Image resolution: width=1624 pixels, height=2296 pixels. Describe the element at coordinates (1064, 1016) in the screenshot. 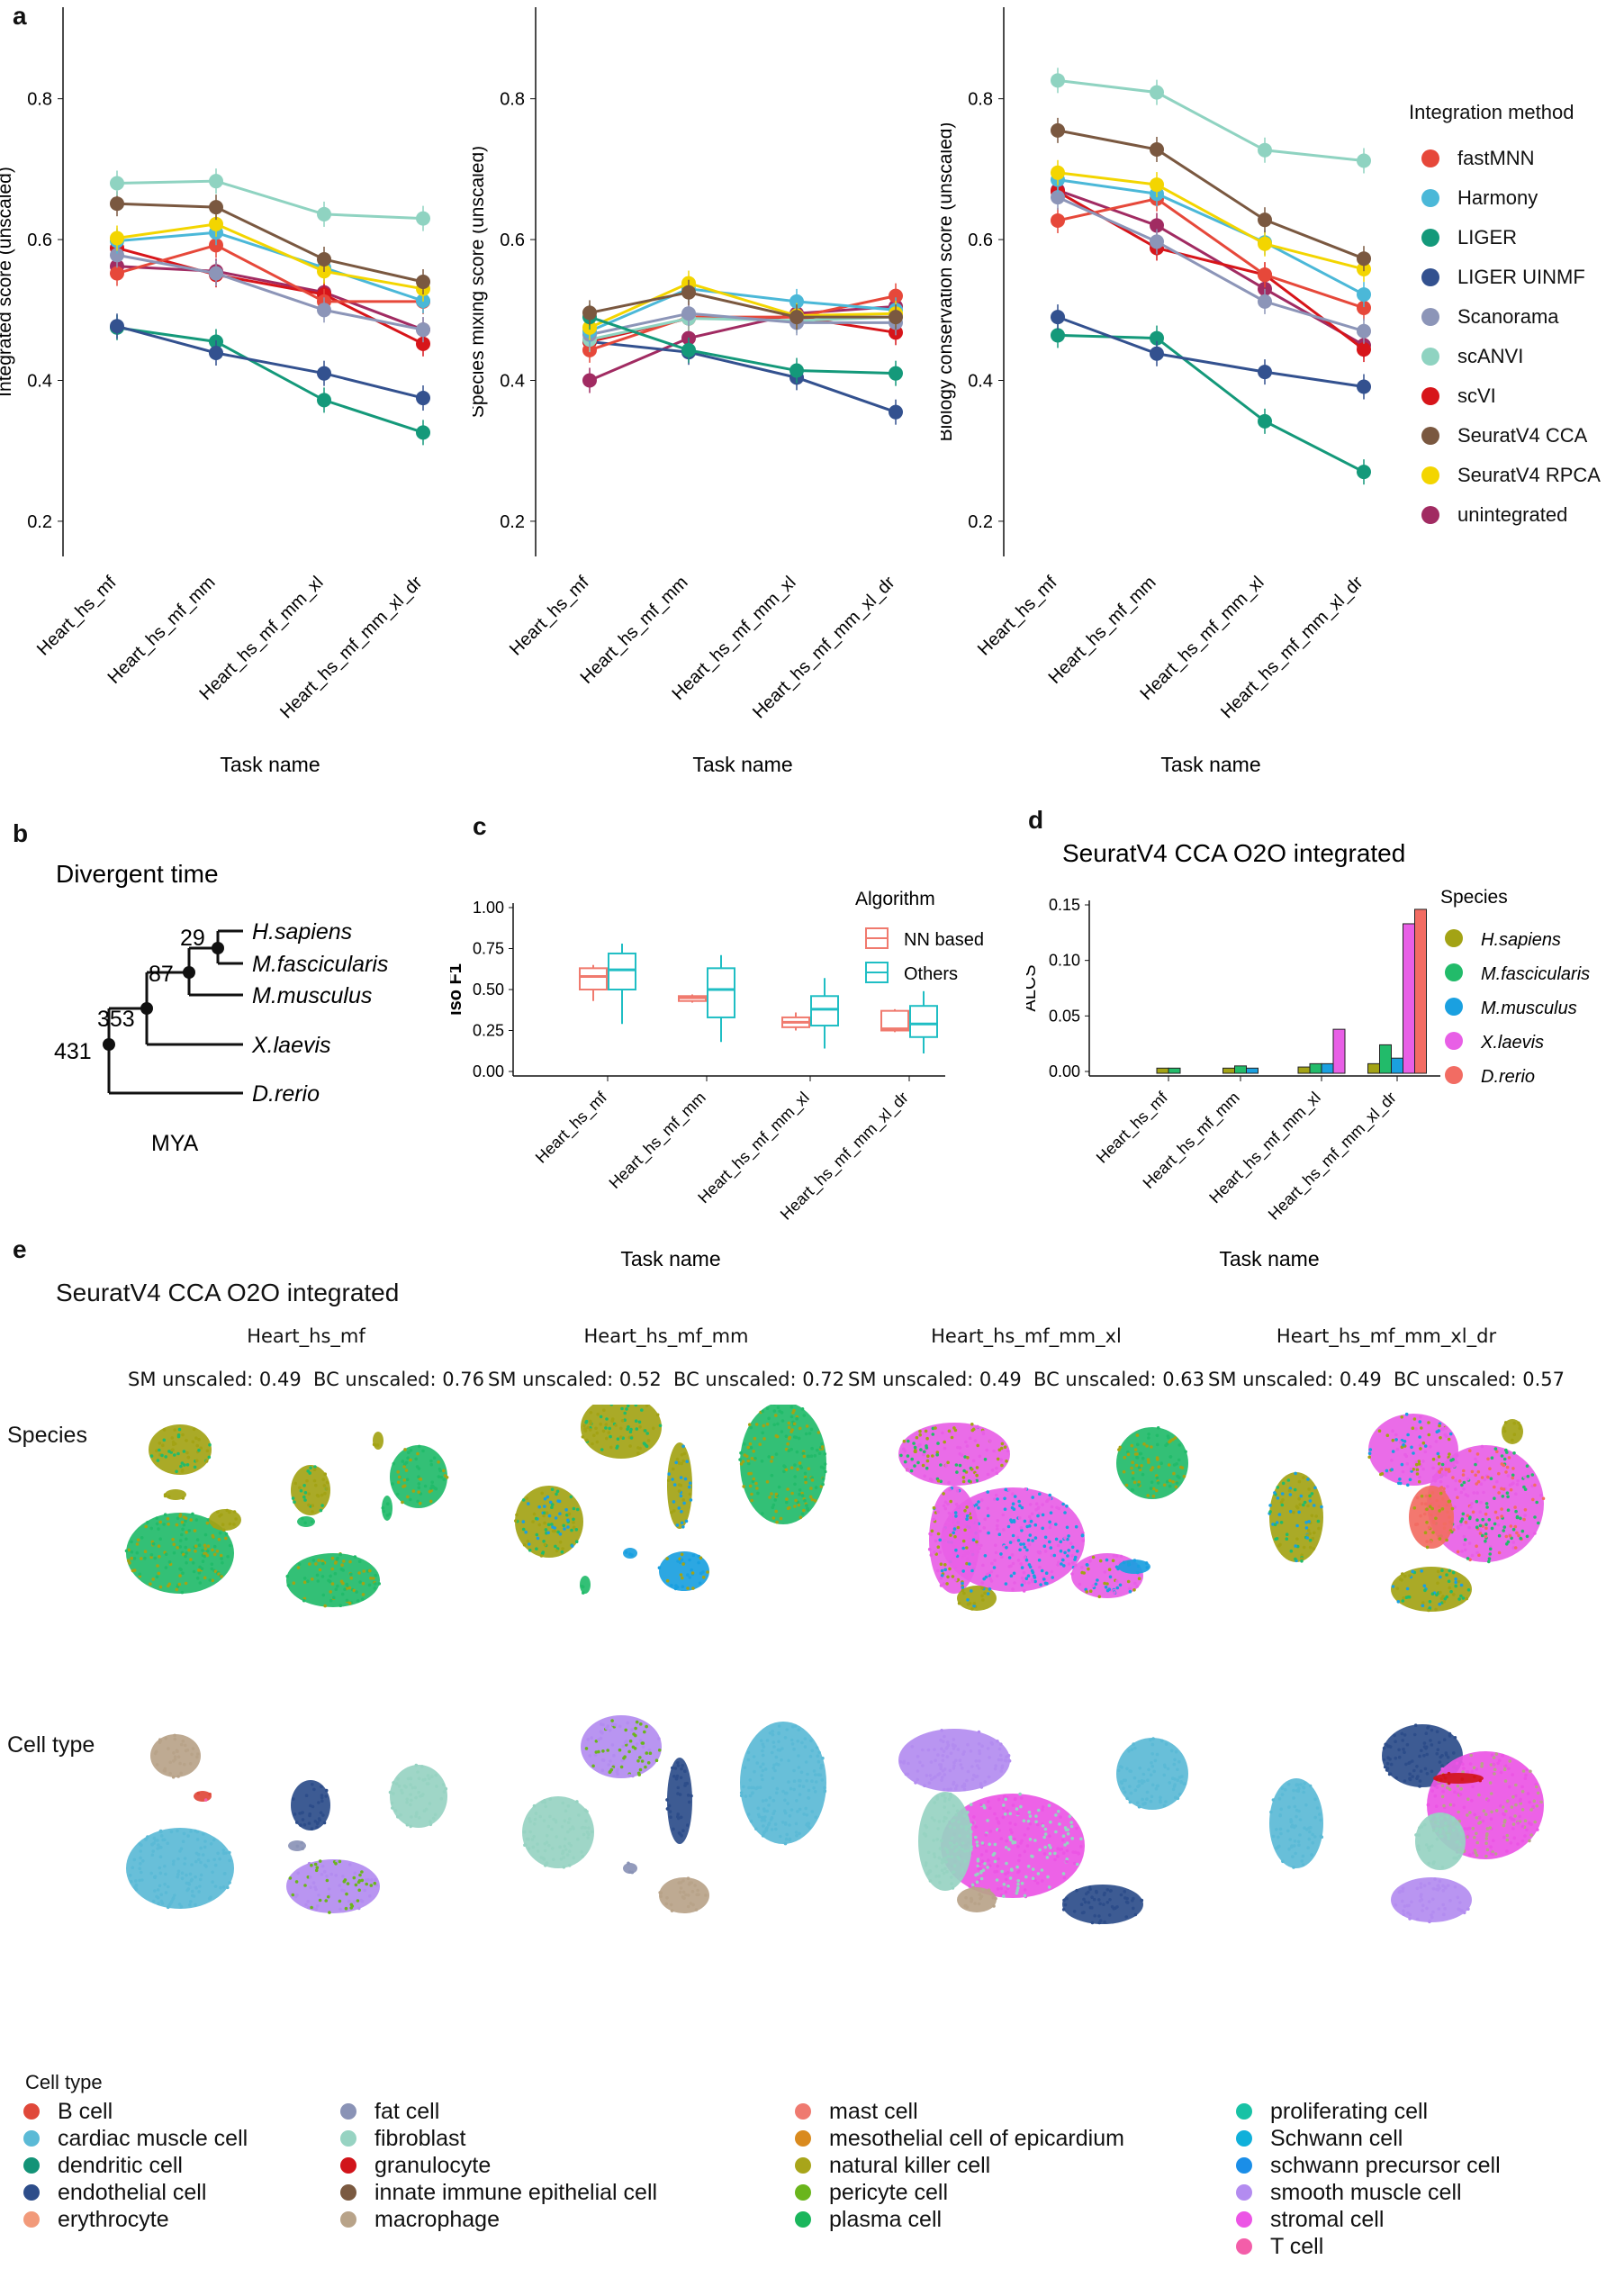

I see `y-tick-label: 0.05` at that location.